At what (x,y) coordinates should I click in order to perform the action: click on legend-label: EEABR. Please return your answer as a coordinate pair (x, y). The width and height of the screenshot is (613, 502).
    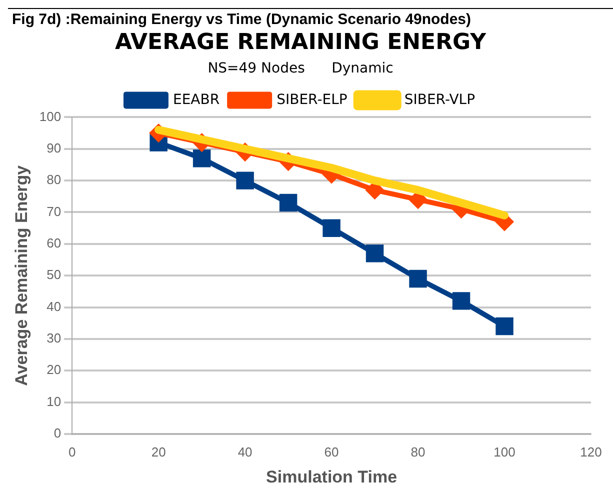
    Looking at the image, I should click on (196, 100).